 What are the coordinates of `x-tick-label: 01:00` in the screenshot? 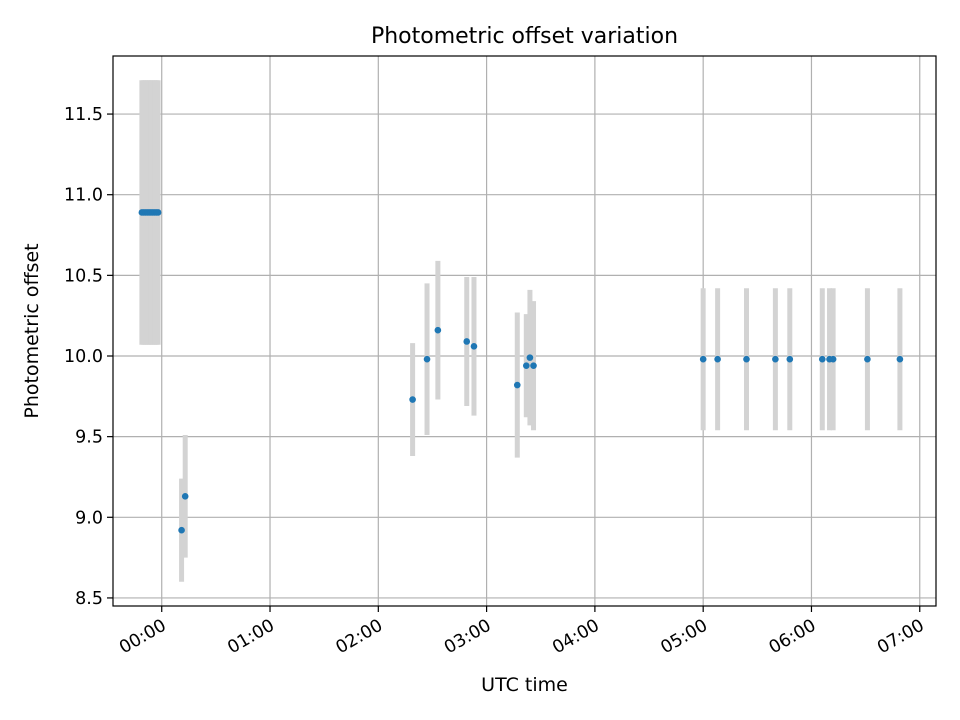 It's located at (251, 637).